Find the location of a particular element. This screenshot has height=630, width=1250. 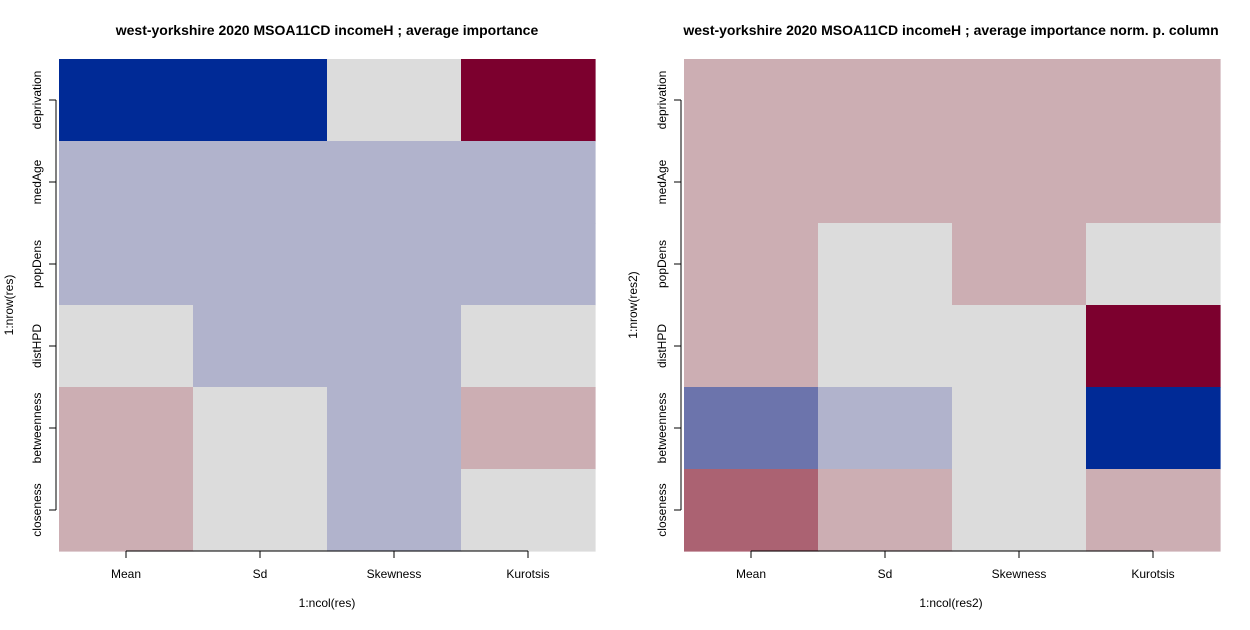

x-axis-label: 1:ncol(res2) is located at coordinates (950, 603).